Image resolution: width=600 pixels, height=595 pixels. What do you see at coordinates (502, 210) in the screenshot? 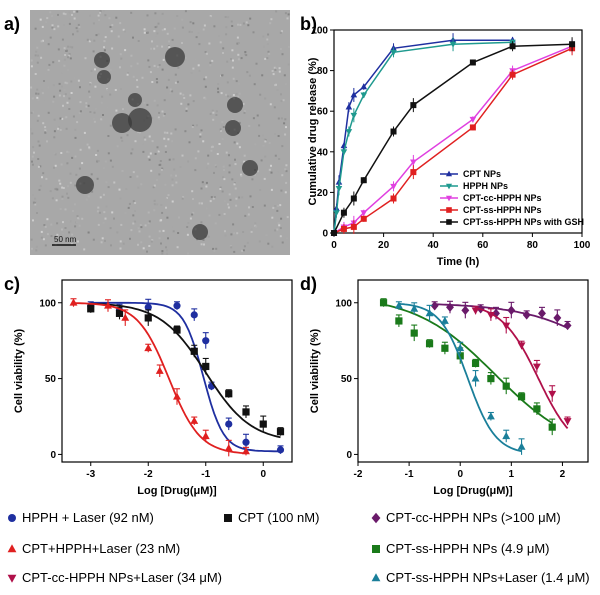
I see `b-legend-label: CPT-ss-HPPH NPs` at bounding box center [502, 210].